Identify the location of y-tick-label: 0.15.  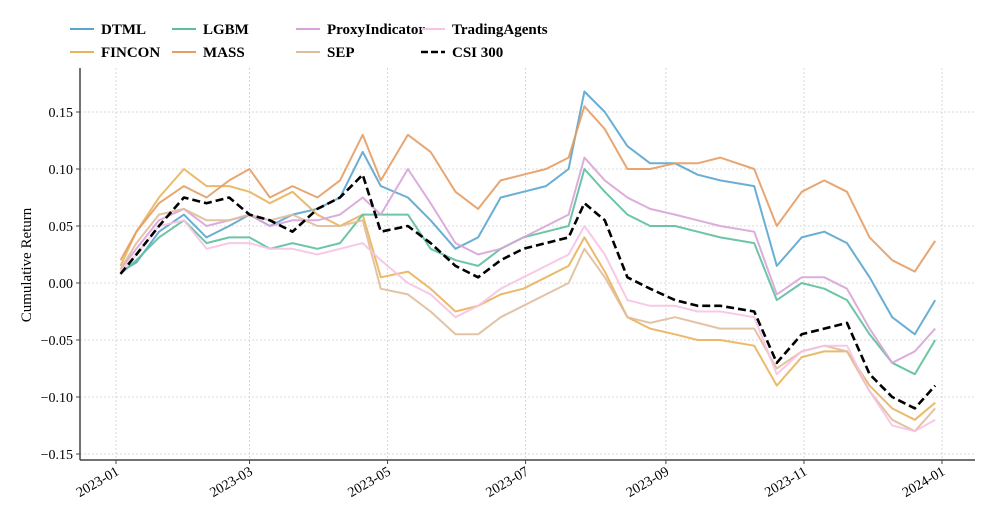
(61, 113).